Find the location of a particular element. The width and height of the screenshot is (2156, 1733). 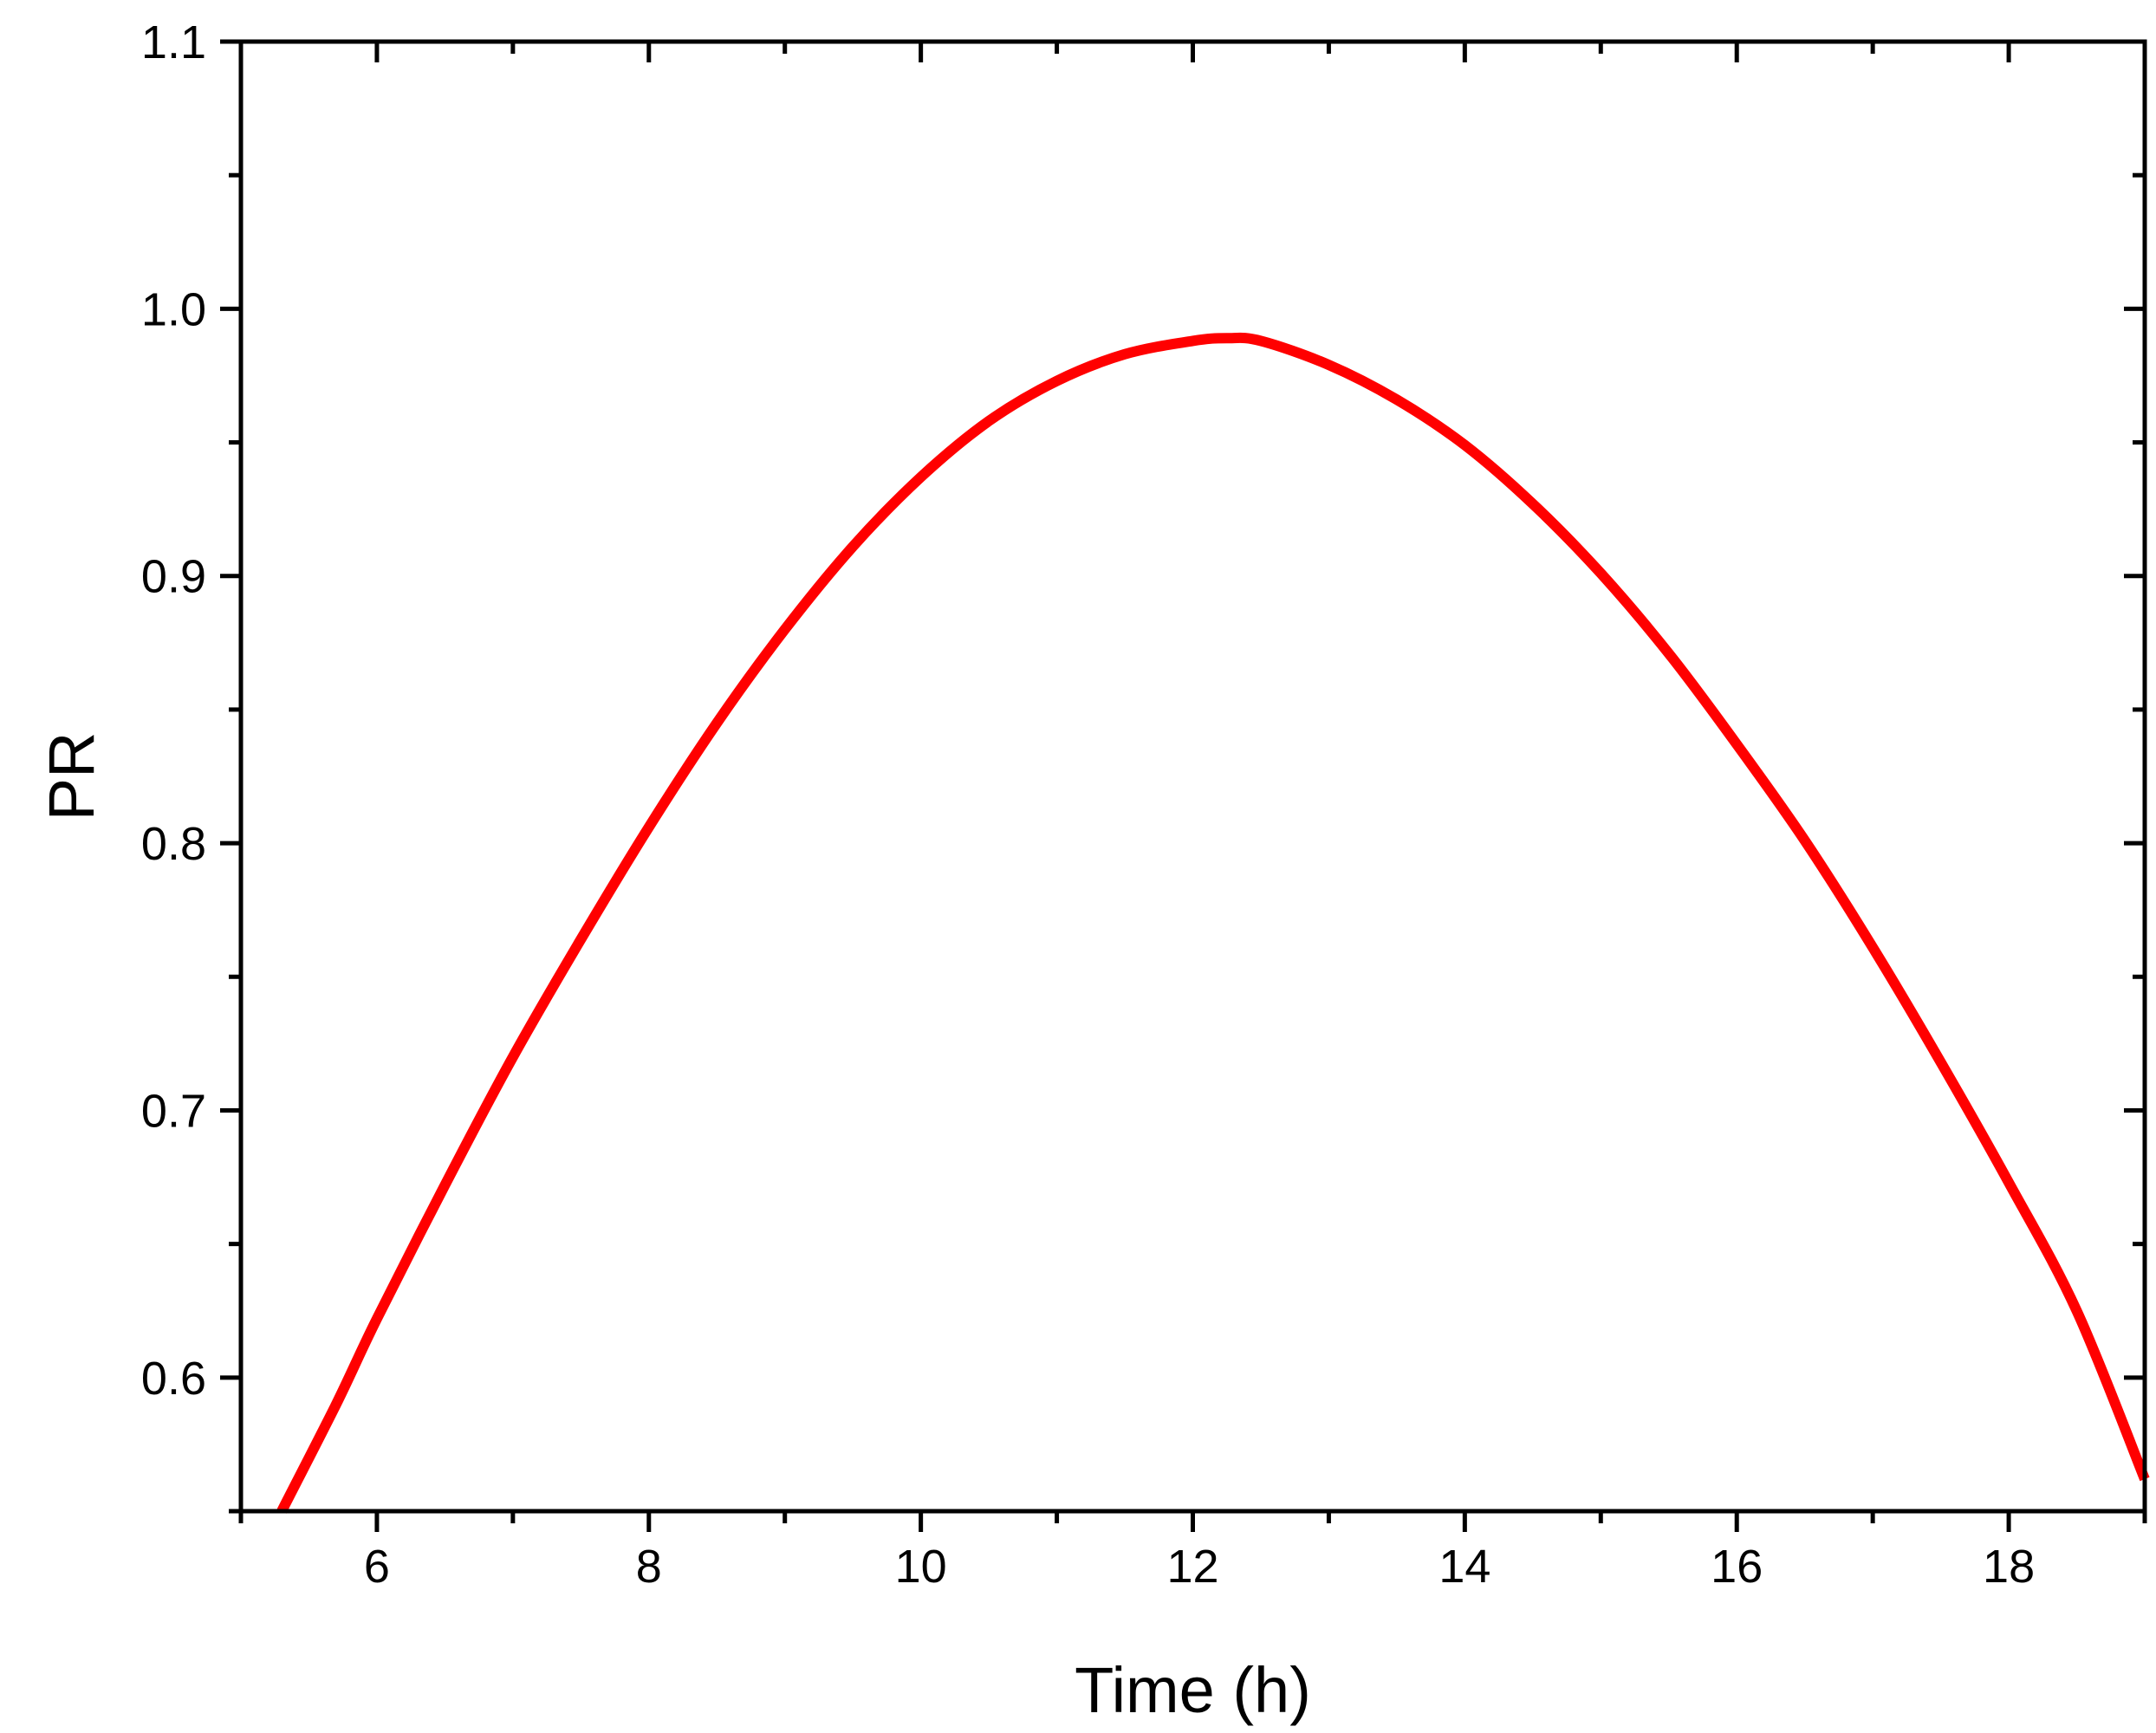

y-tick-label: 0.7 is located at coordinates (173, 1111).